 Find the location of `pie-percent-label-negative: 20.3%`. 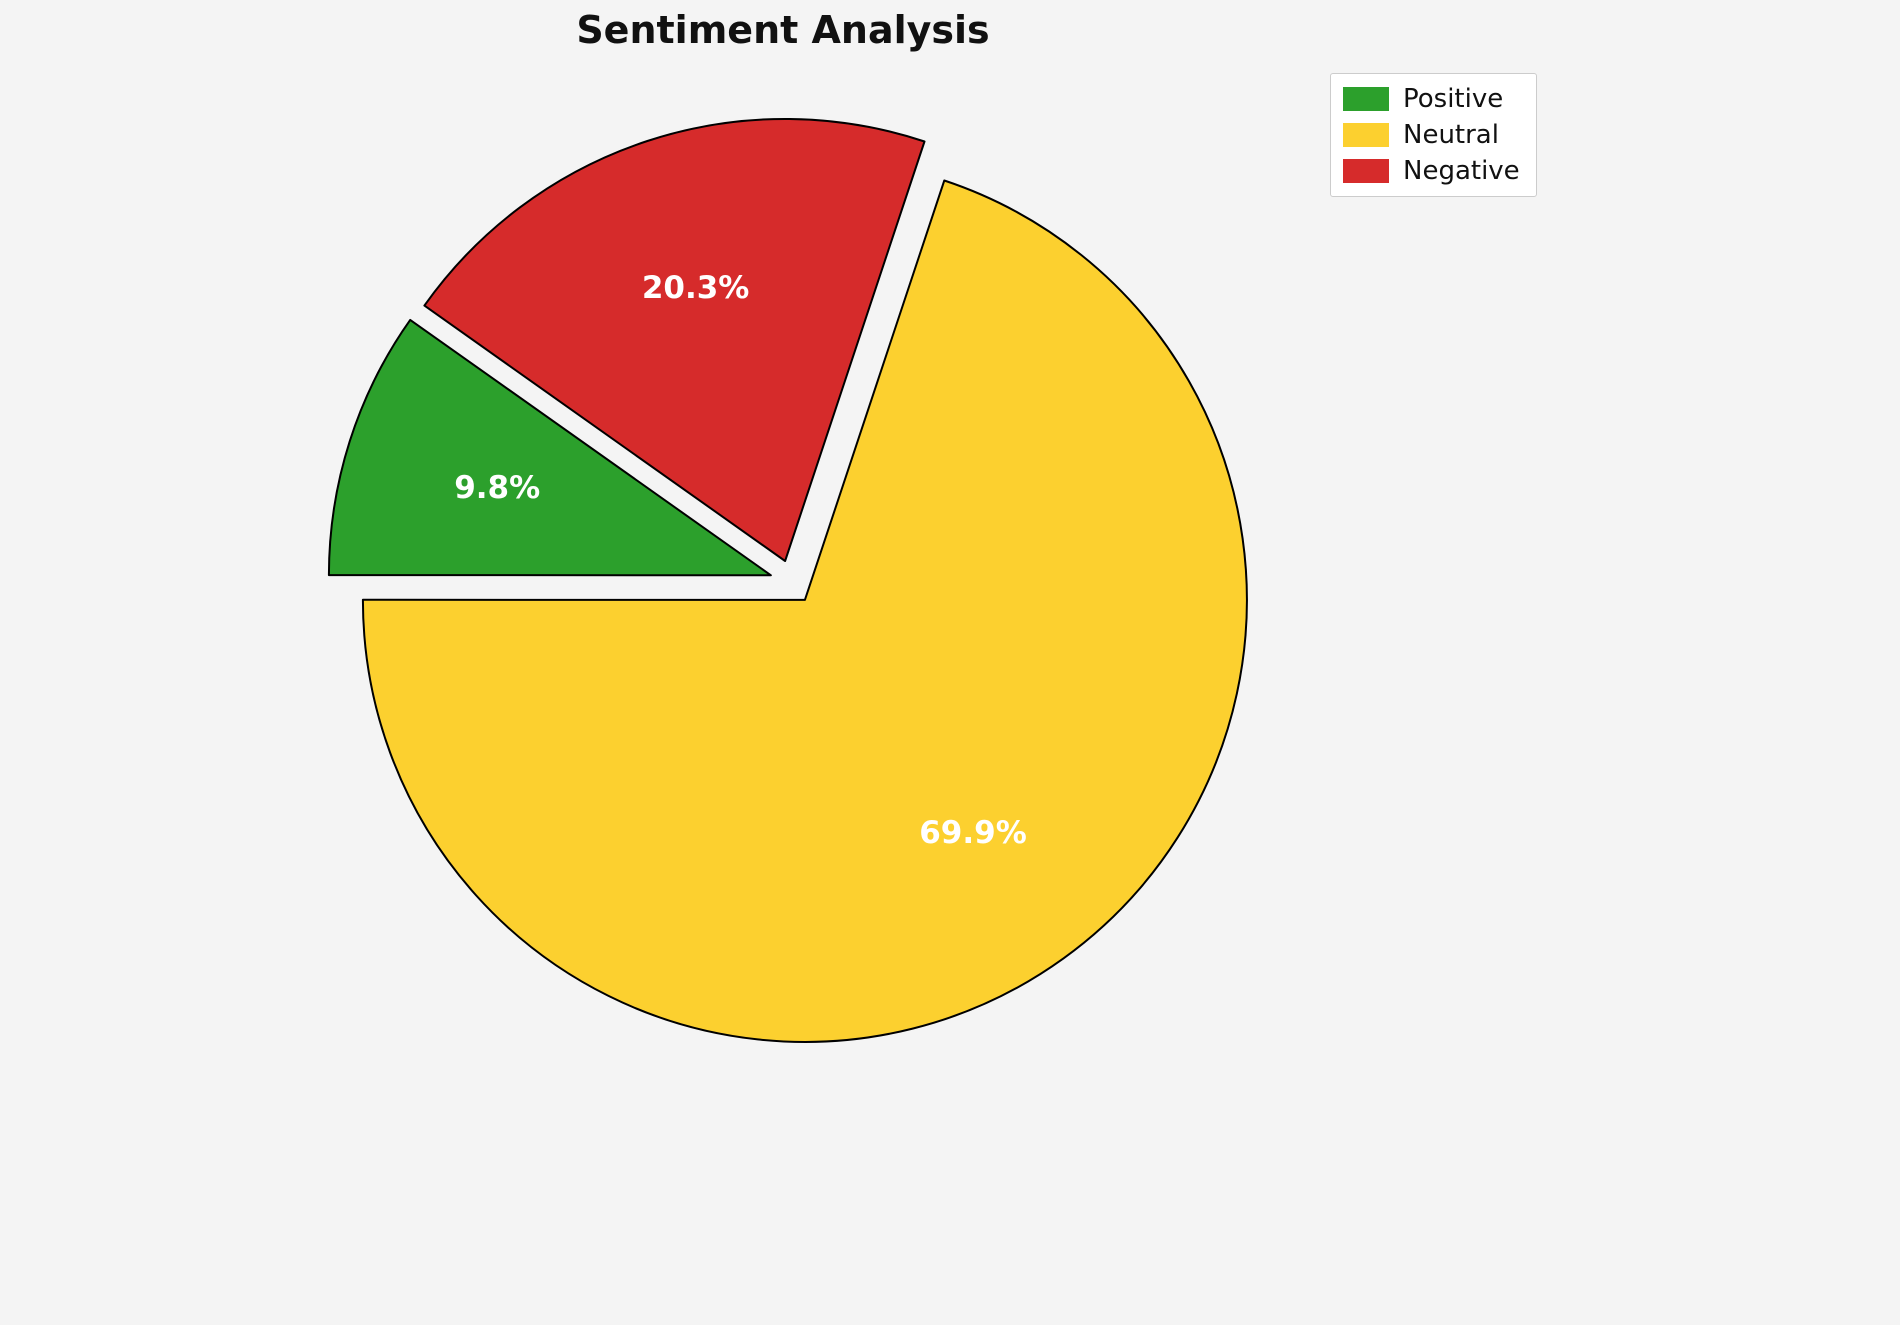

pie-percent-label-negative: 20.3% is located at coordinates (696, 288).